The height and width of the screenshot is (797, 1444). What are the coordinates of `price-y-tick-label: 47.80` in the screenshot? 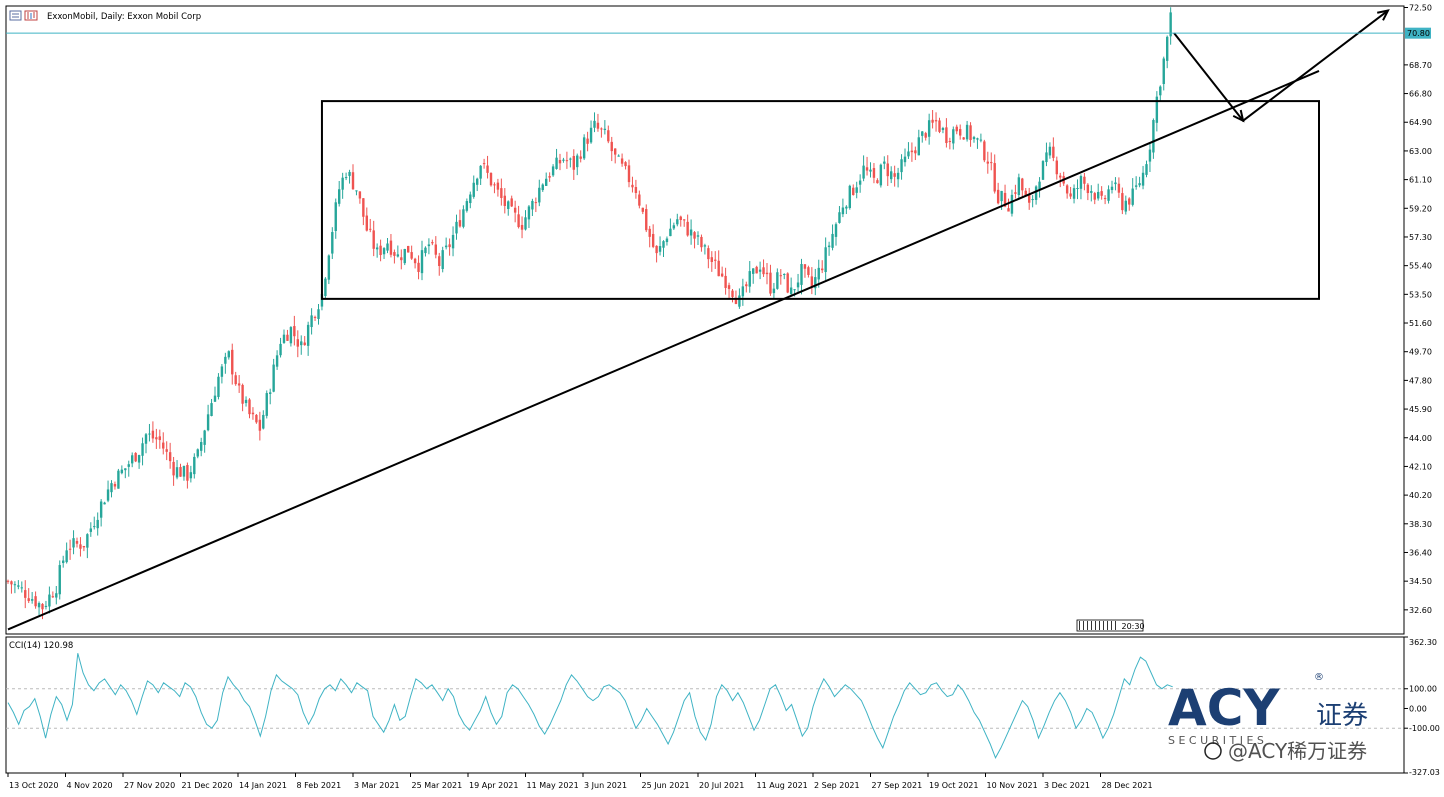 It's located at (1420, 380).